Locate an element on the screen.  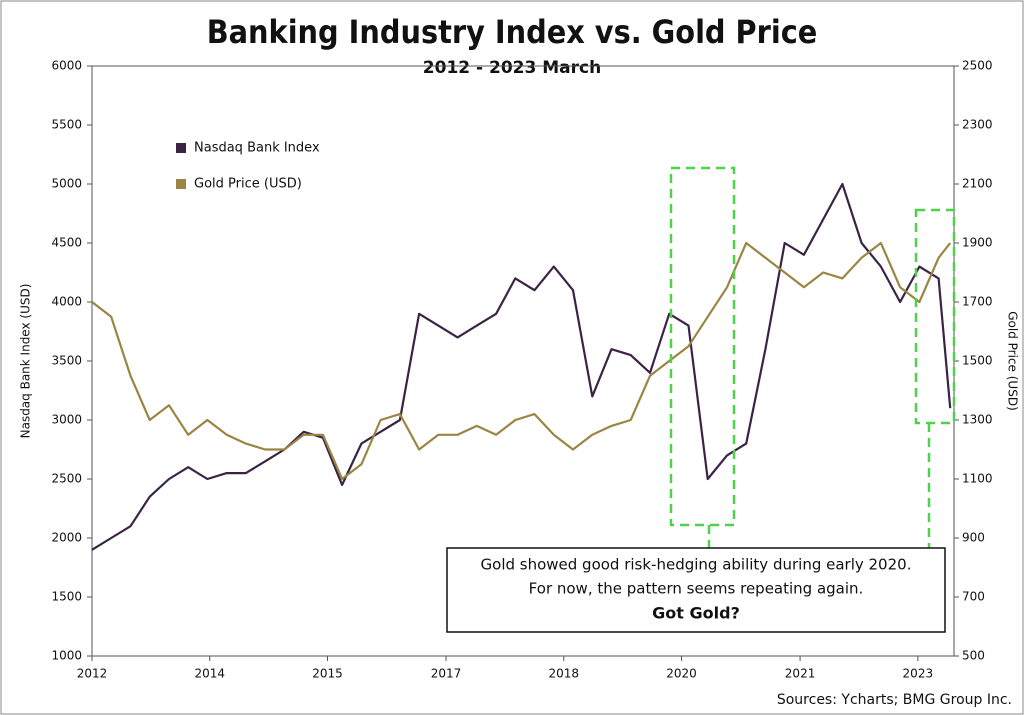
y-tick-label: 5000 is located at coordinates (66, 184).